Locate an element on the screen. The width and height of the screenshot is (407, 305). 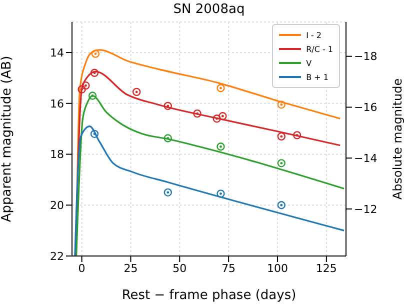
y2-tick-label: −14 is located at coordinates (366, 158).